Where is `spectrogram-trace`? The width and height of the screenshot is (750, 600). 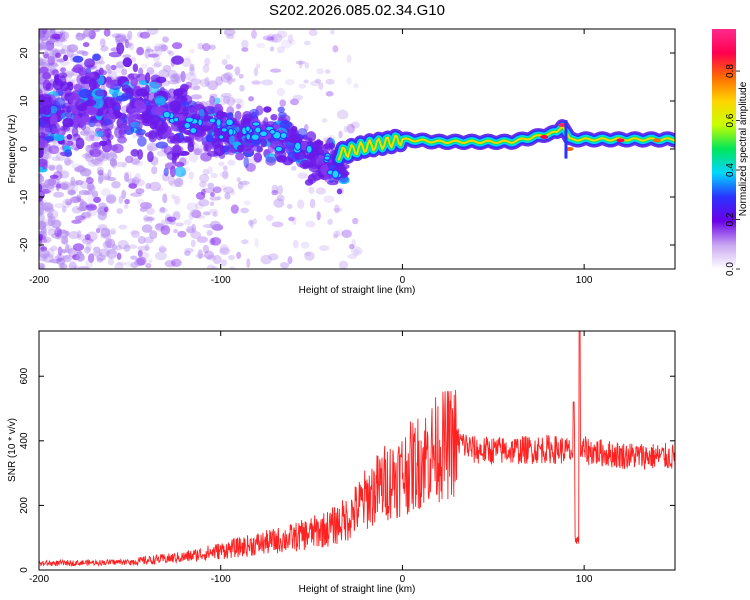
spectrogram-trace is located at coordinates (503, 143).